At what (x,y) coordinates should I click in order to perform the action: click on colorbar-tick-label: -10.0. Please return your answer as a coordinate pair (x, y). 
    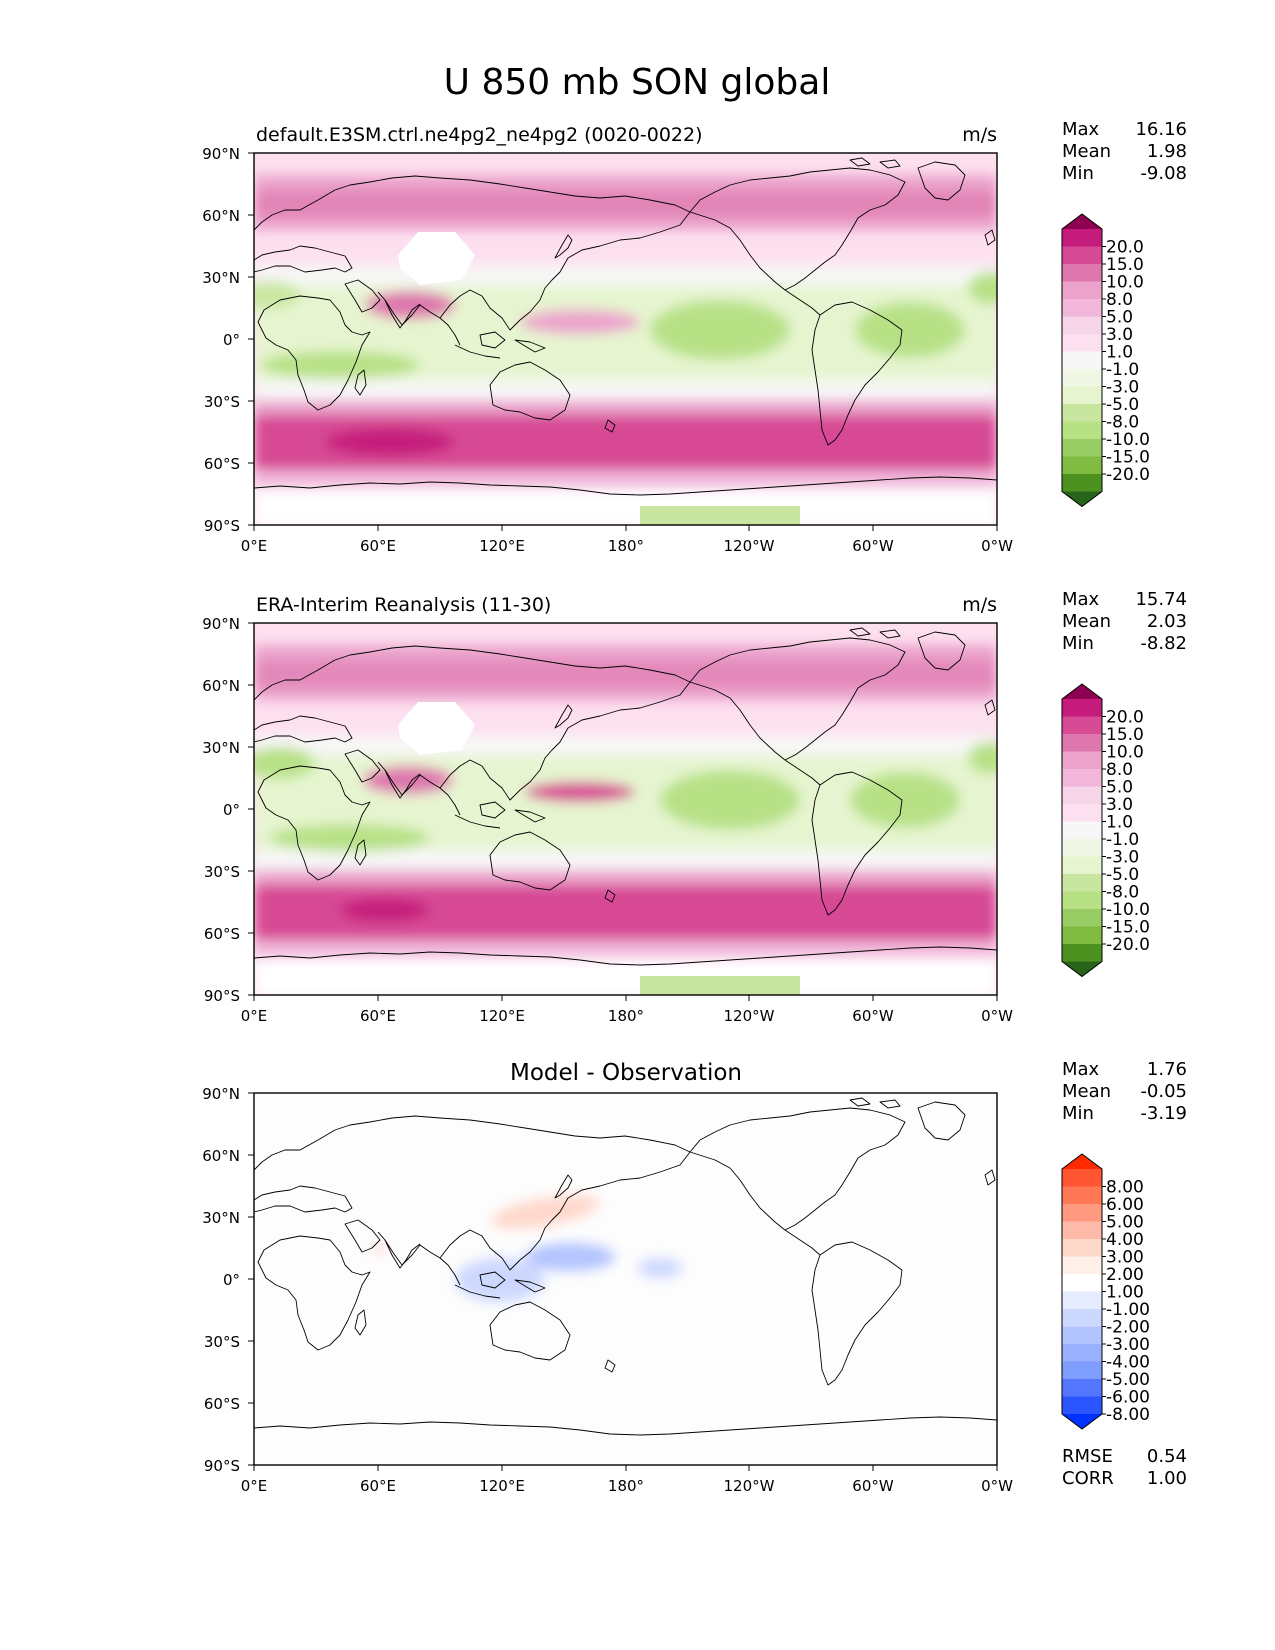
    Looking at the image, I should click on (1128, 910).